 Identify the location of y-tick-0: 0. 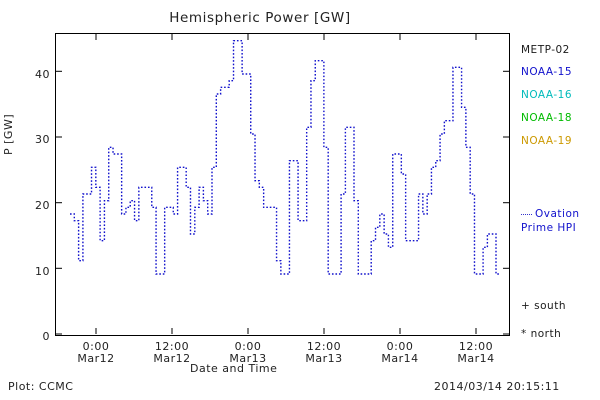
(46, 336).